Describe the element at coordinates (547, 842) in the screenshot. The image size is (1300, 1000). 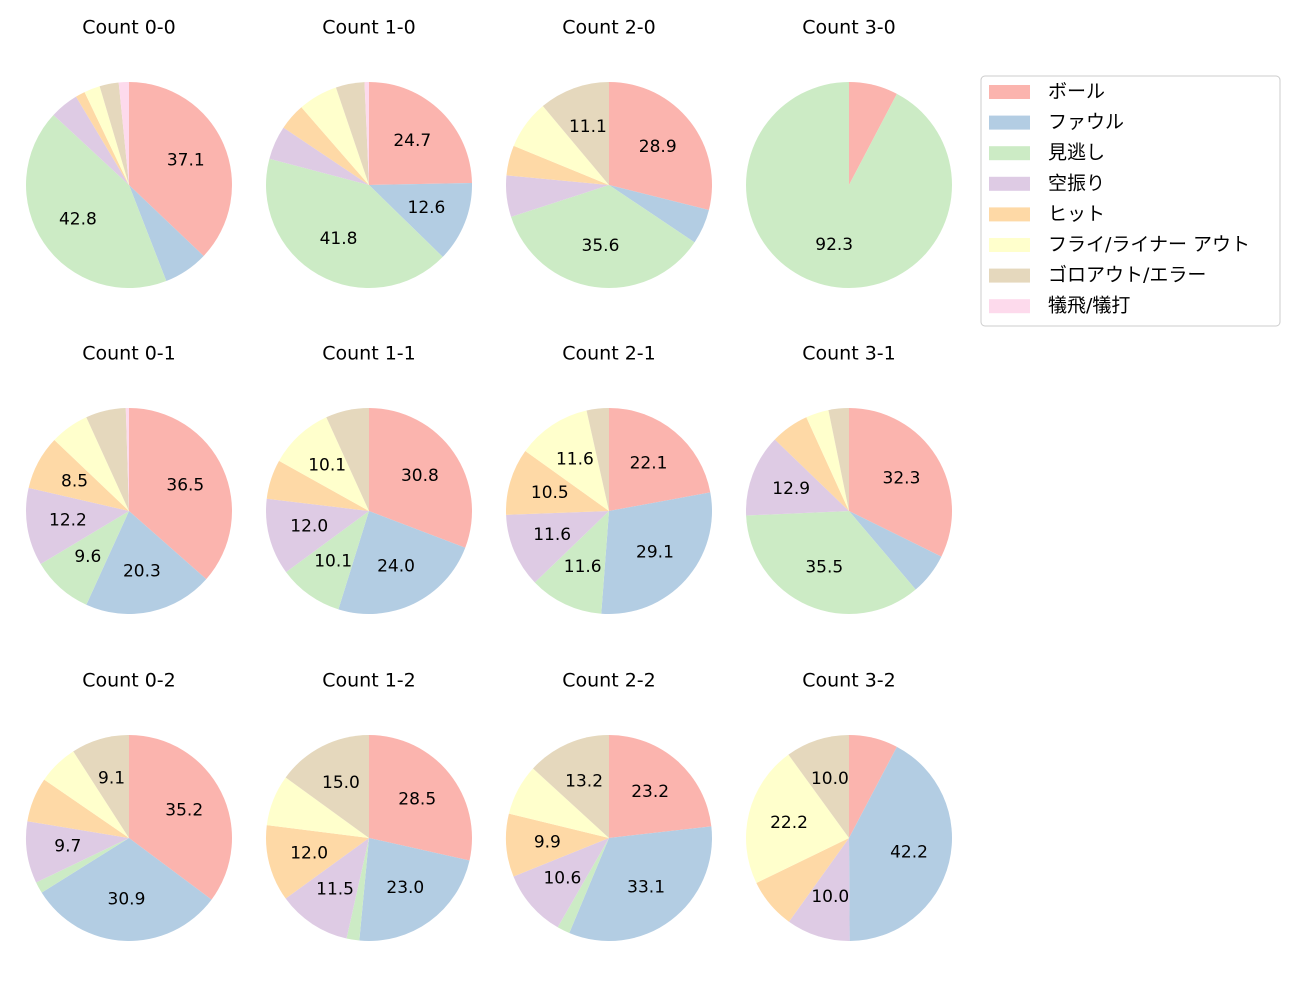
I see `value-label: 9.9` at that location.